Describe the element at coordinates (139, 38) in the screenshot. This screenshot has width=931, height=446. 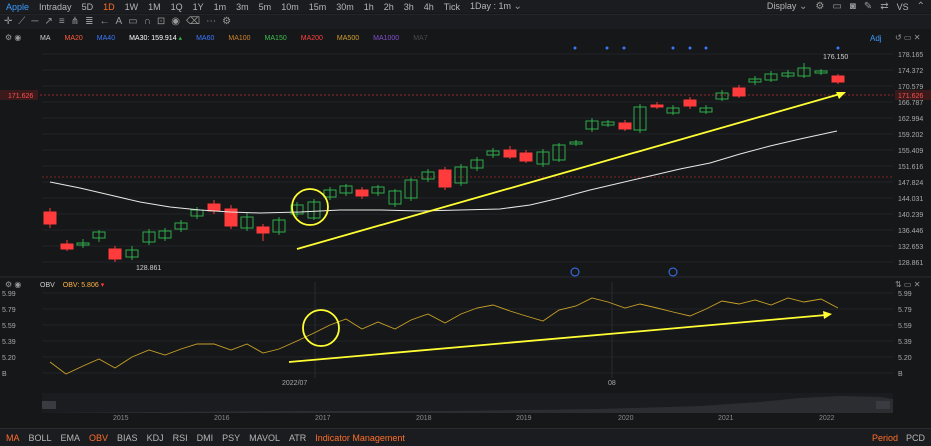
I see `ma30-legend-label: MA30:` at that location.